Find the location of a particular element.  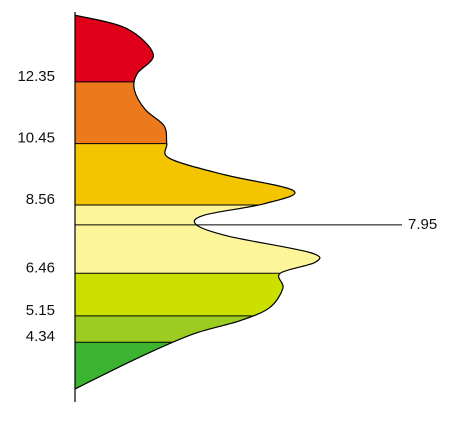

y-tick-label: 12.35 is located at coordinates (36, 76).